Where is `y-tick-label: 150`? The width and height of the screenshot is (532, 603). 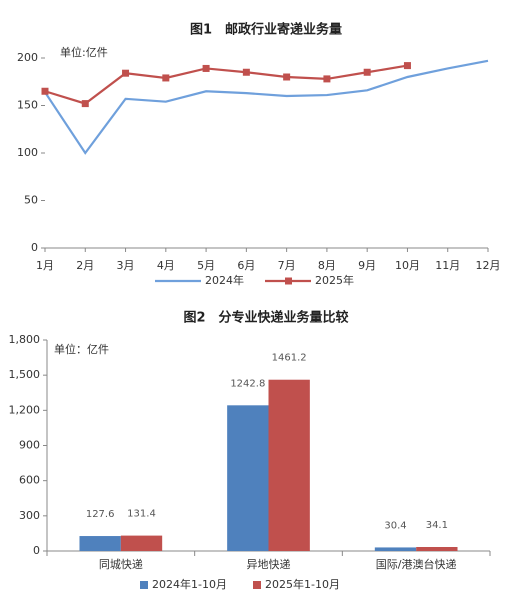 y-tick-label: 150 is located at coordinates (27, 105).